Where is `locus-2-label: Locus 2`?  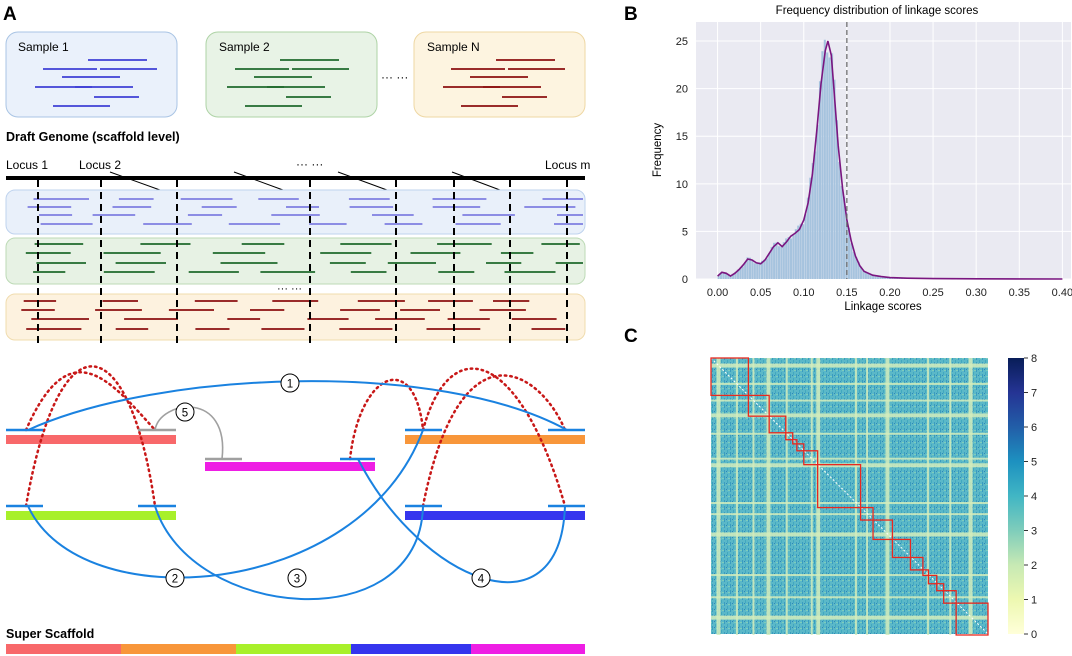
locus-2-label: Locus 2 is located at coordinates (100, 165).